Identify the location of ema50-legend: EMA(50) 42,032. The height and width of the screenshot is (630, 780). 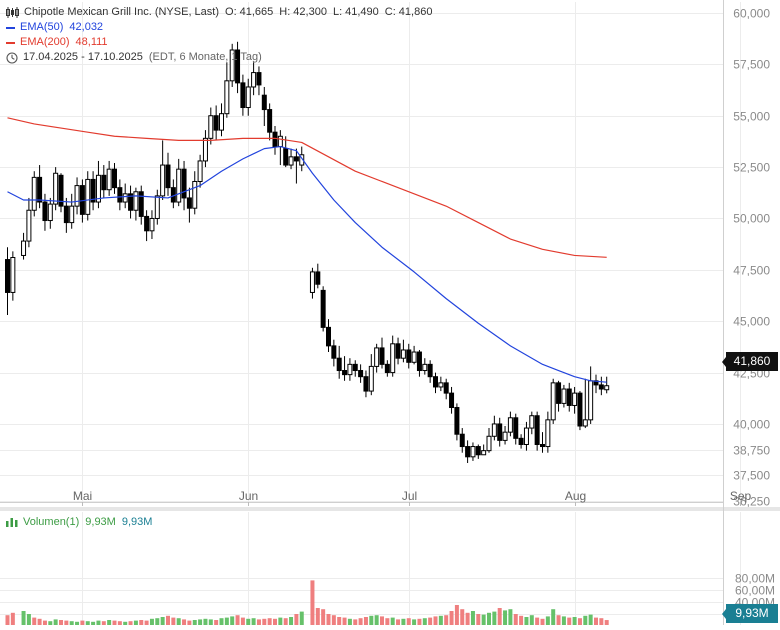
(219, 27).